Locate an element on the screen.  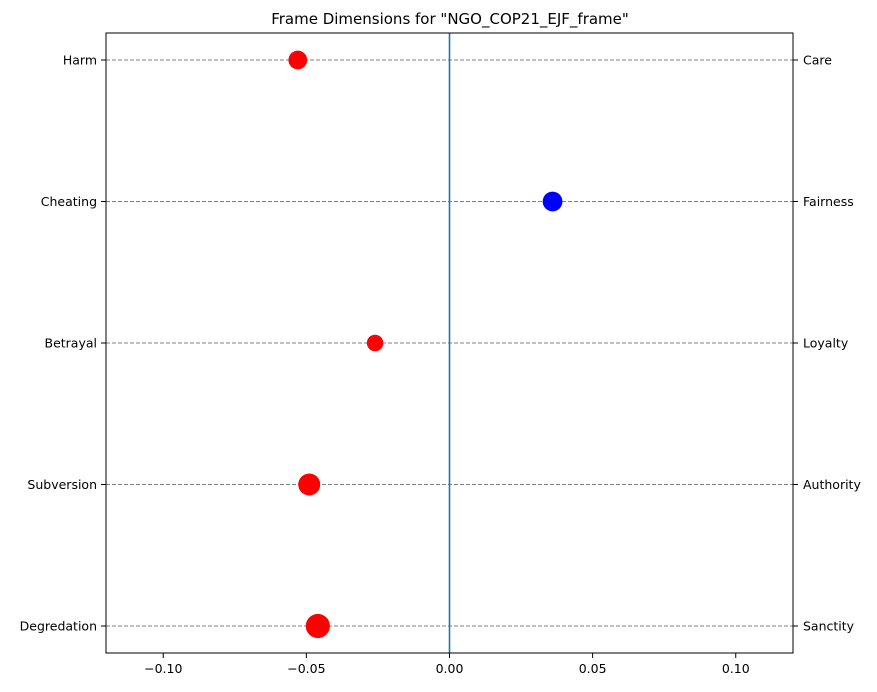
right-dimension-label: Care is located at coordinates (817, 60).